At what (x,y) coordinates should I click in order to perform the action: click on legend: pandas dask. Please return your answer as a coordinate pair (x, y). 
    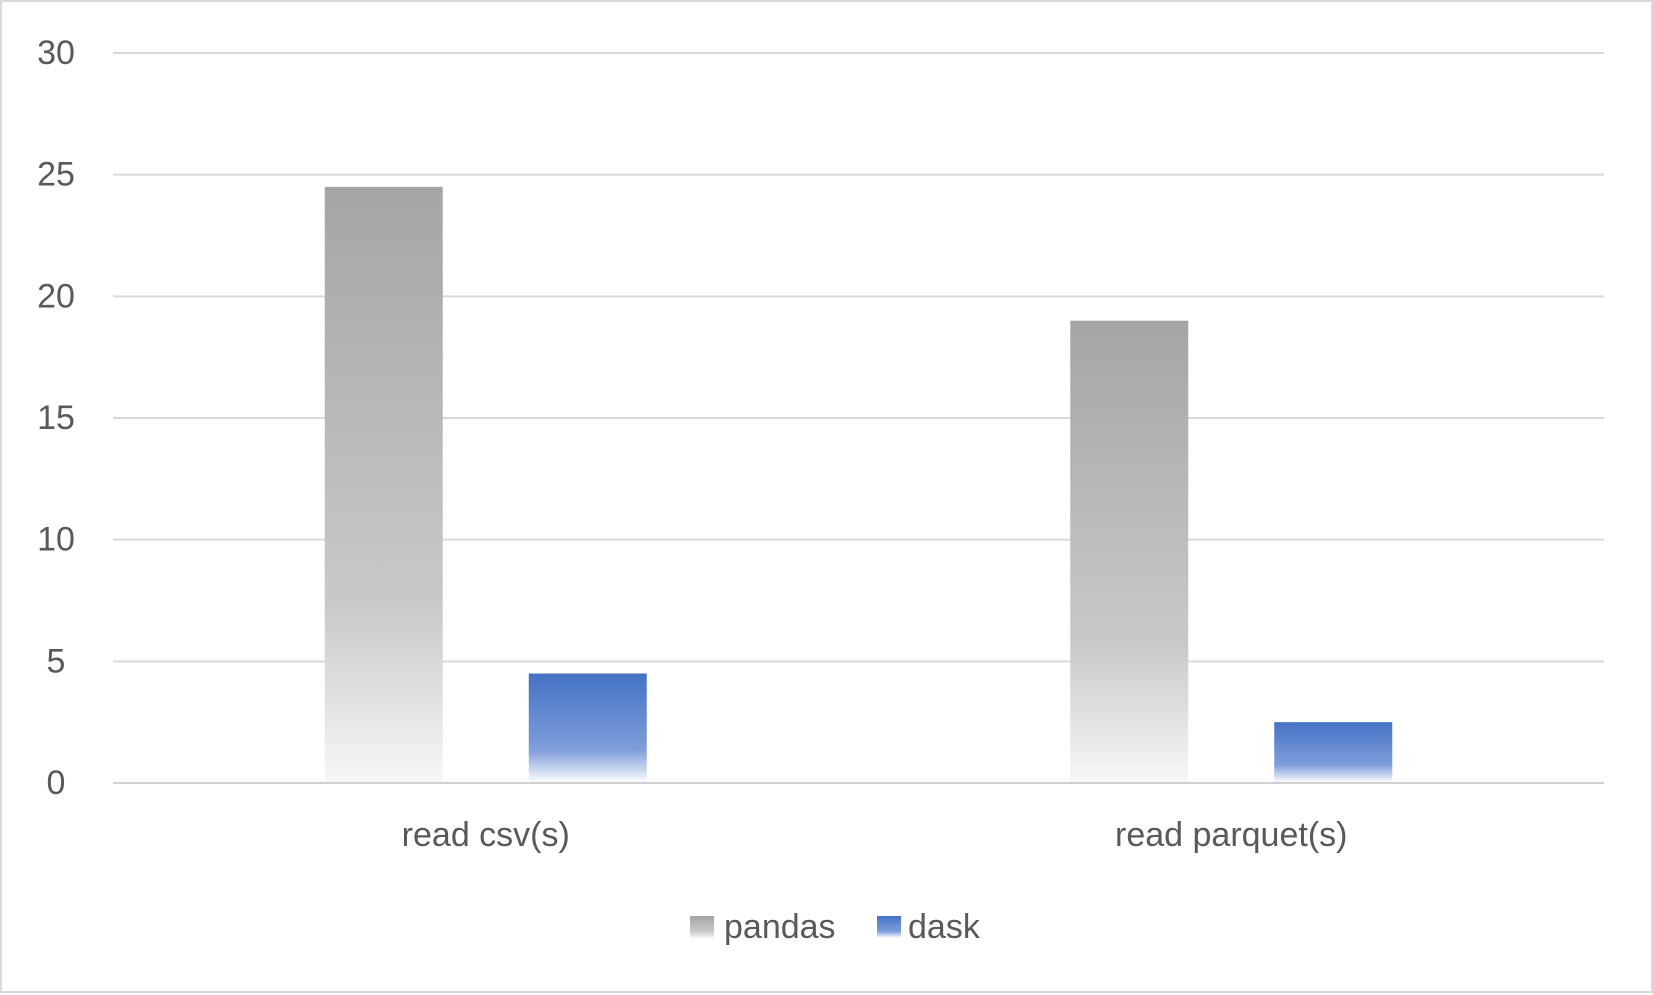
    Looking at the image, I should click on (835, 927).